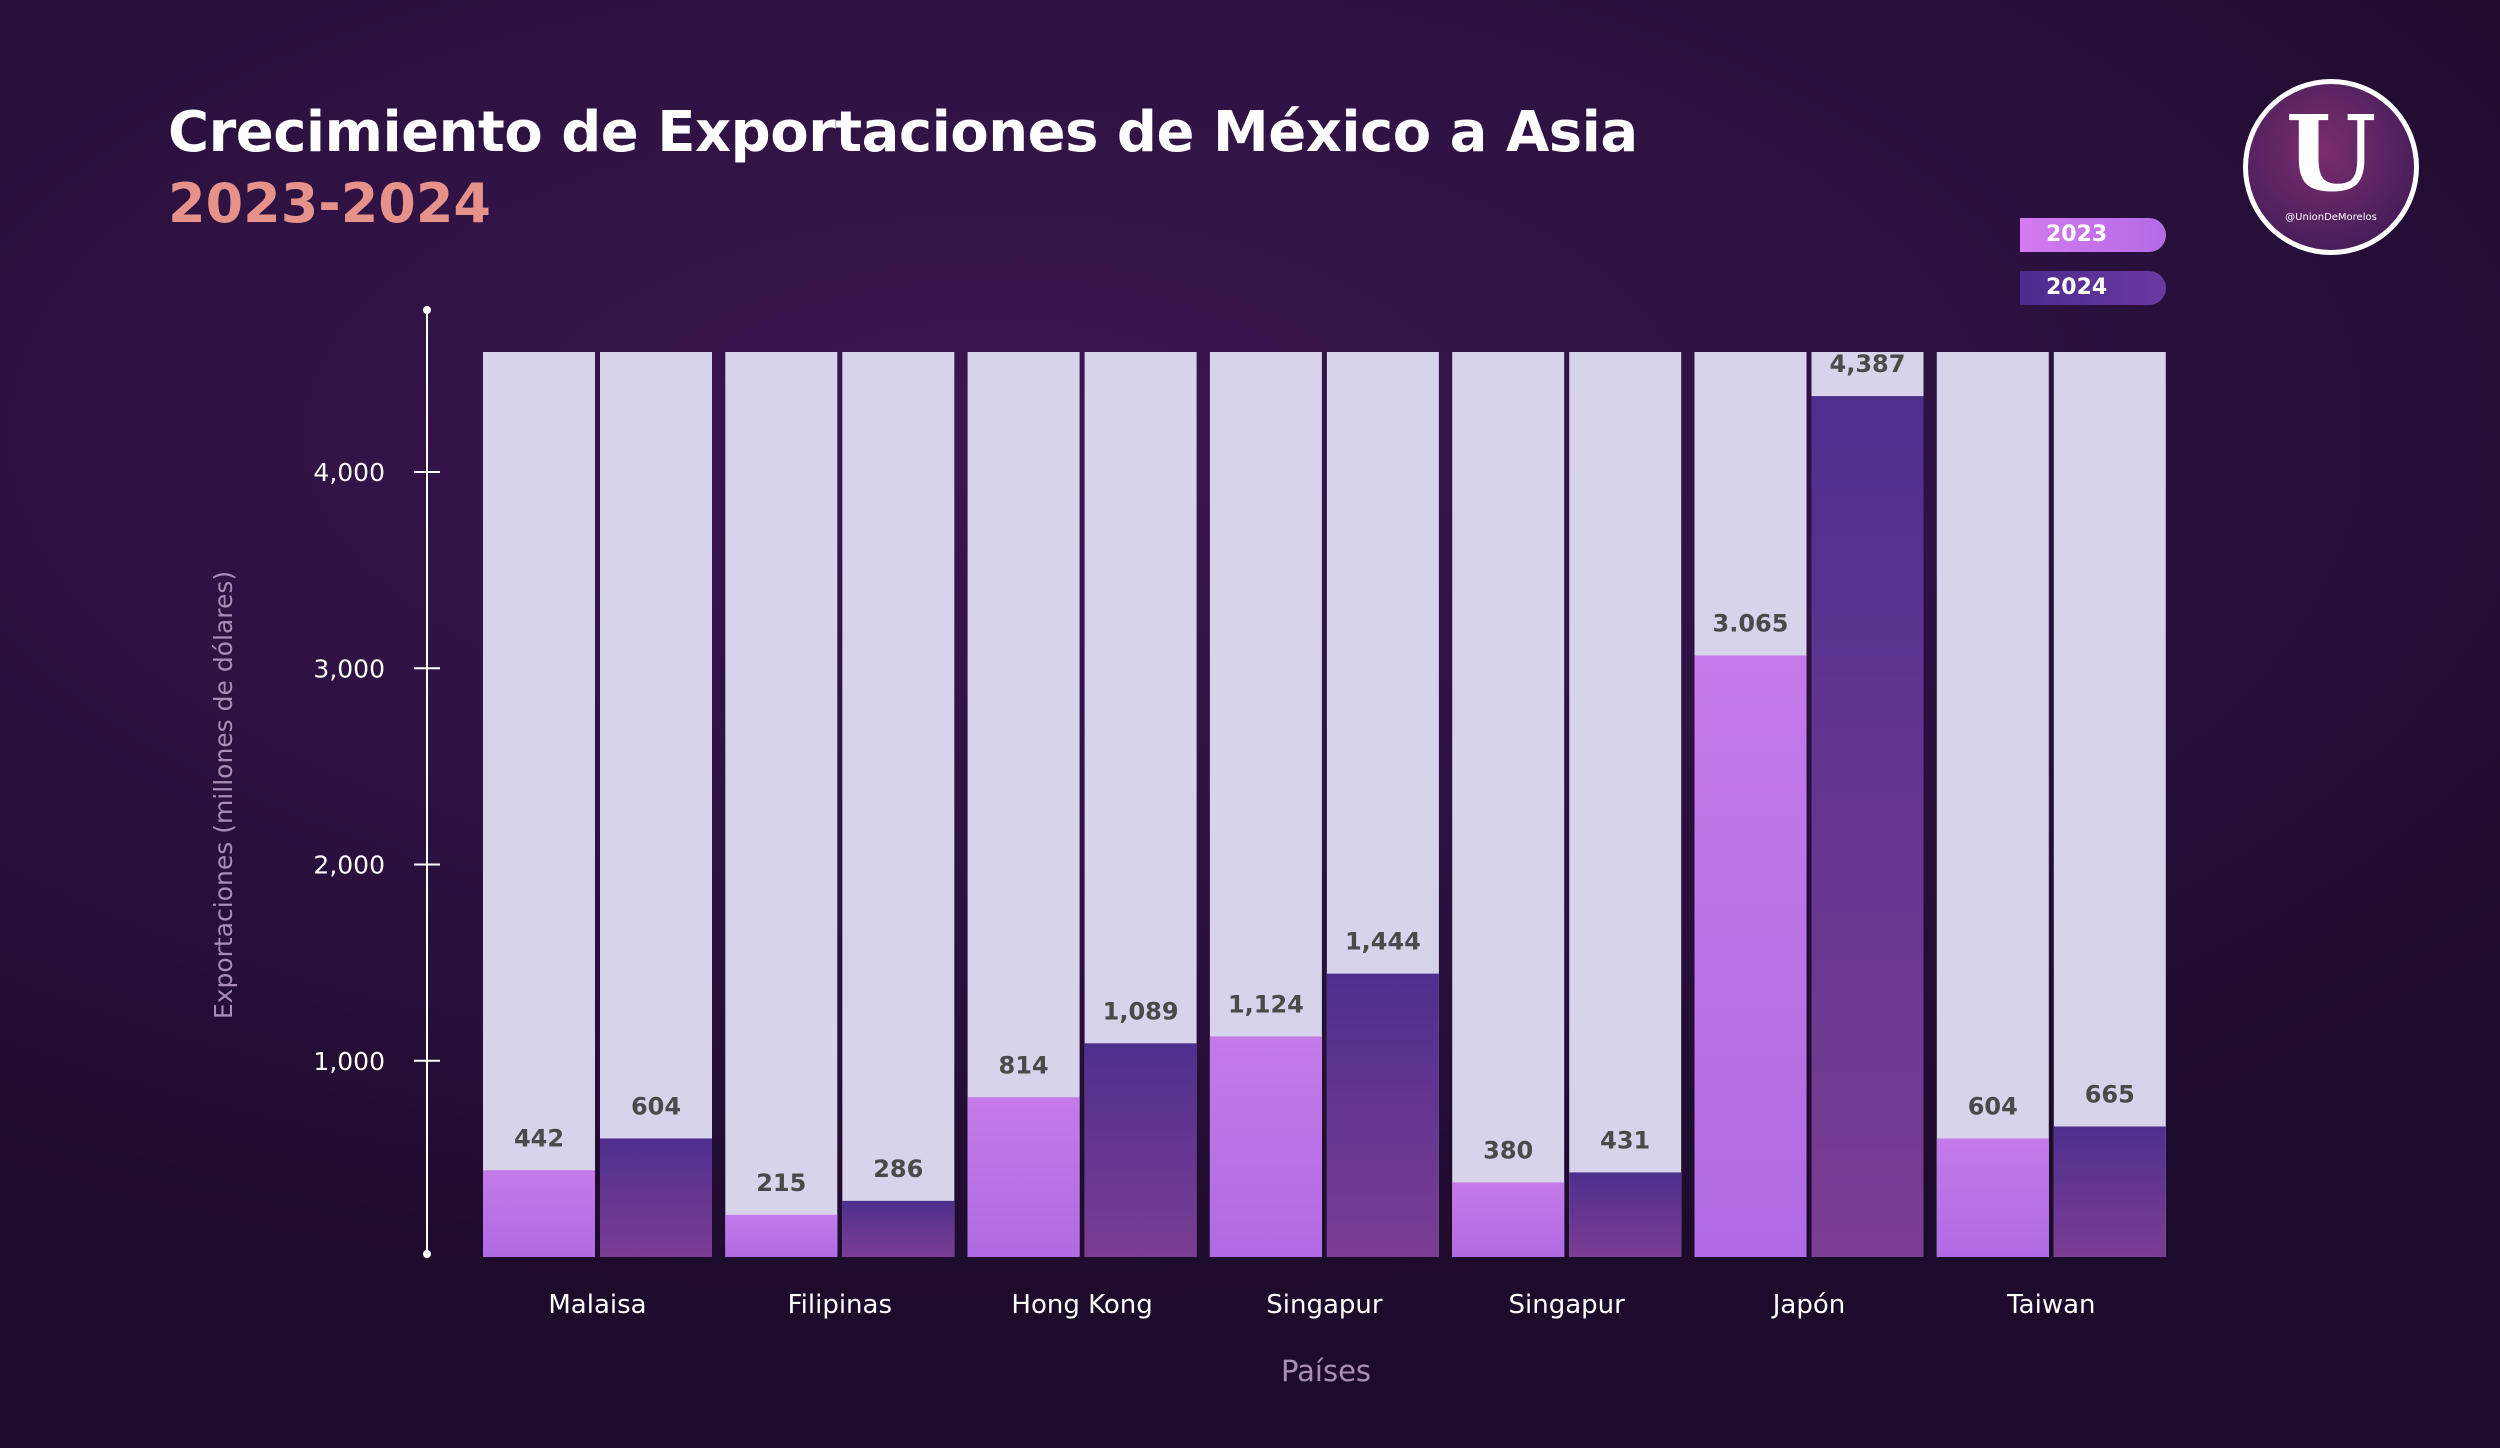  What do you see at coordinates (427, 310) in the screenshot?
I see `y-axis-top-cap` at bounding box center [427, 310].